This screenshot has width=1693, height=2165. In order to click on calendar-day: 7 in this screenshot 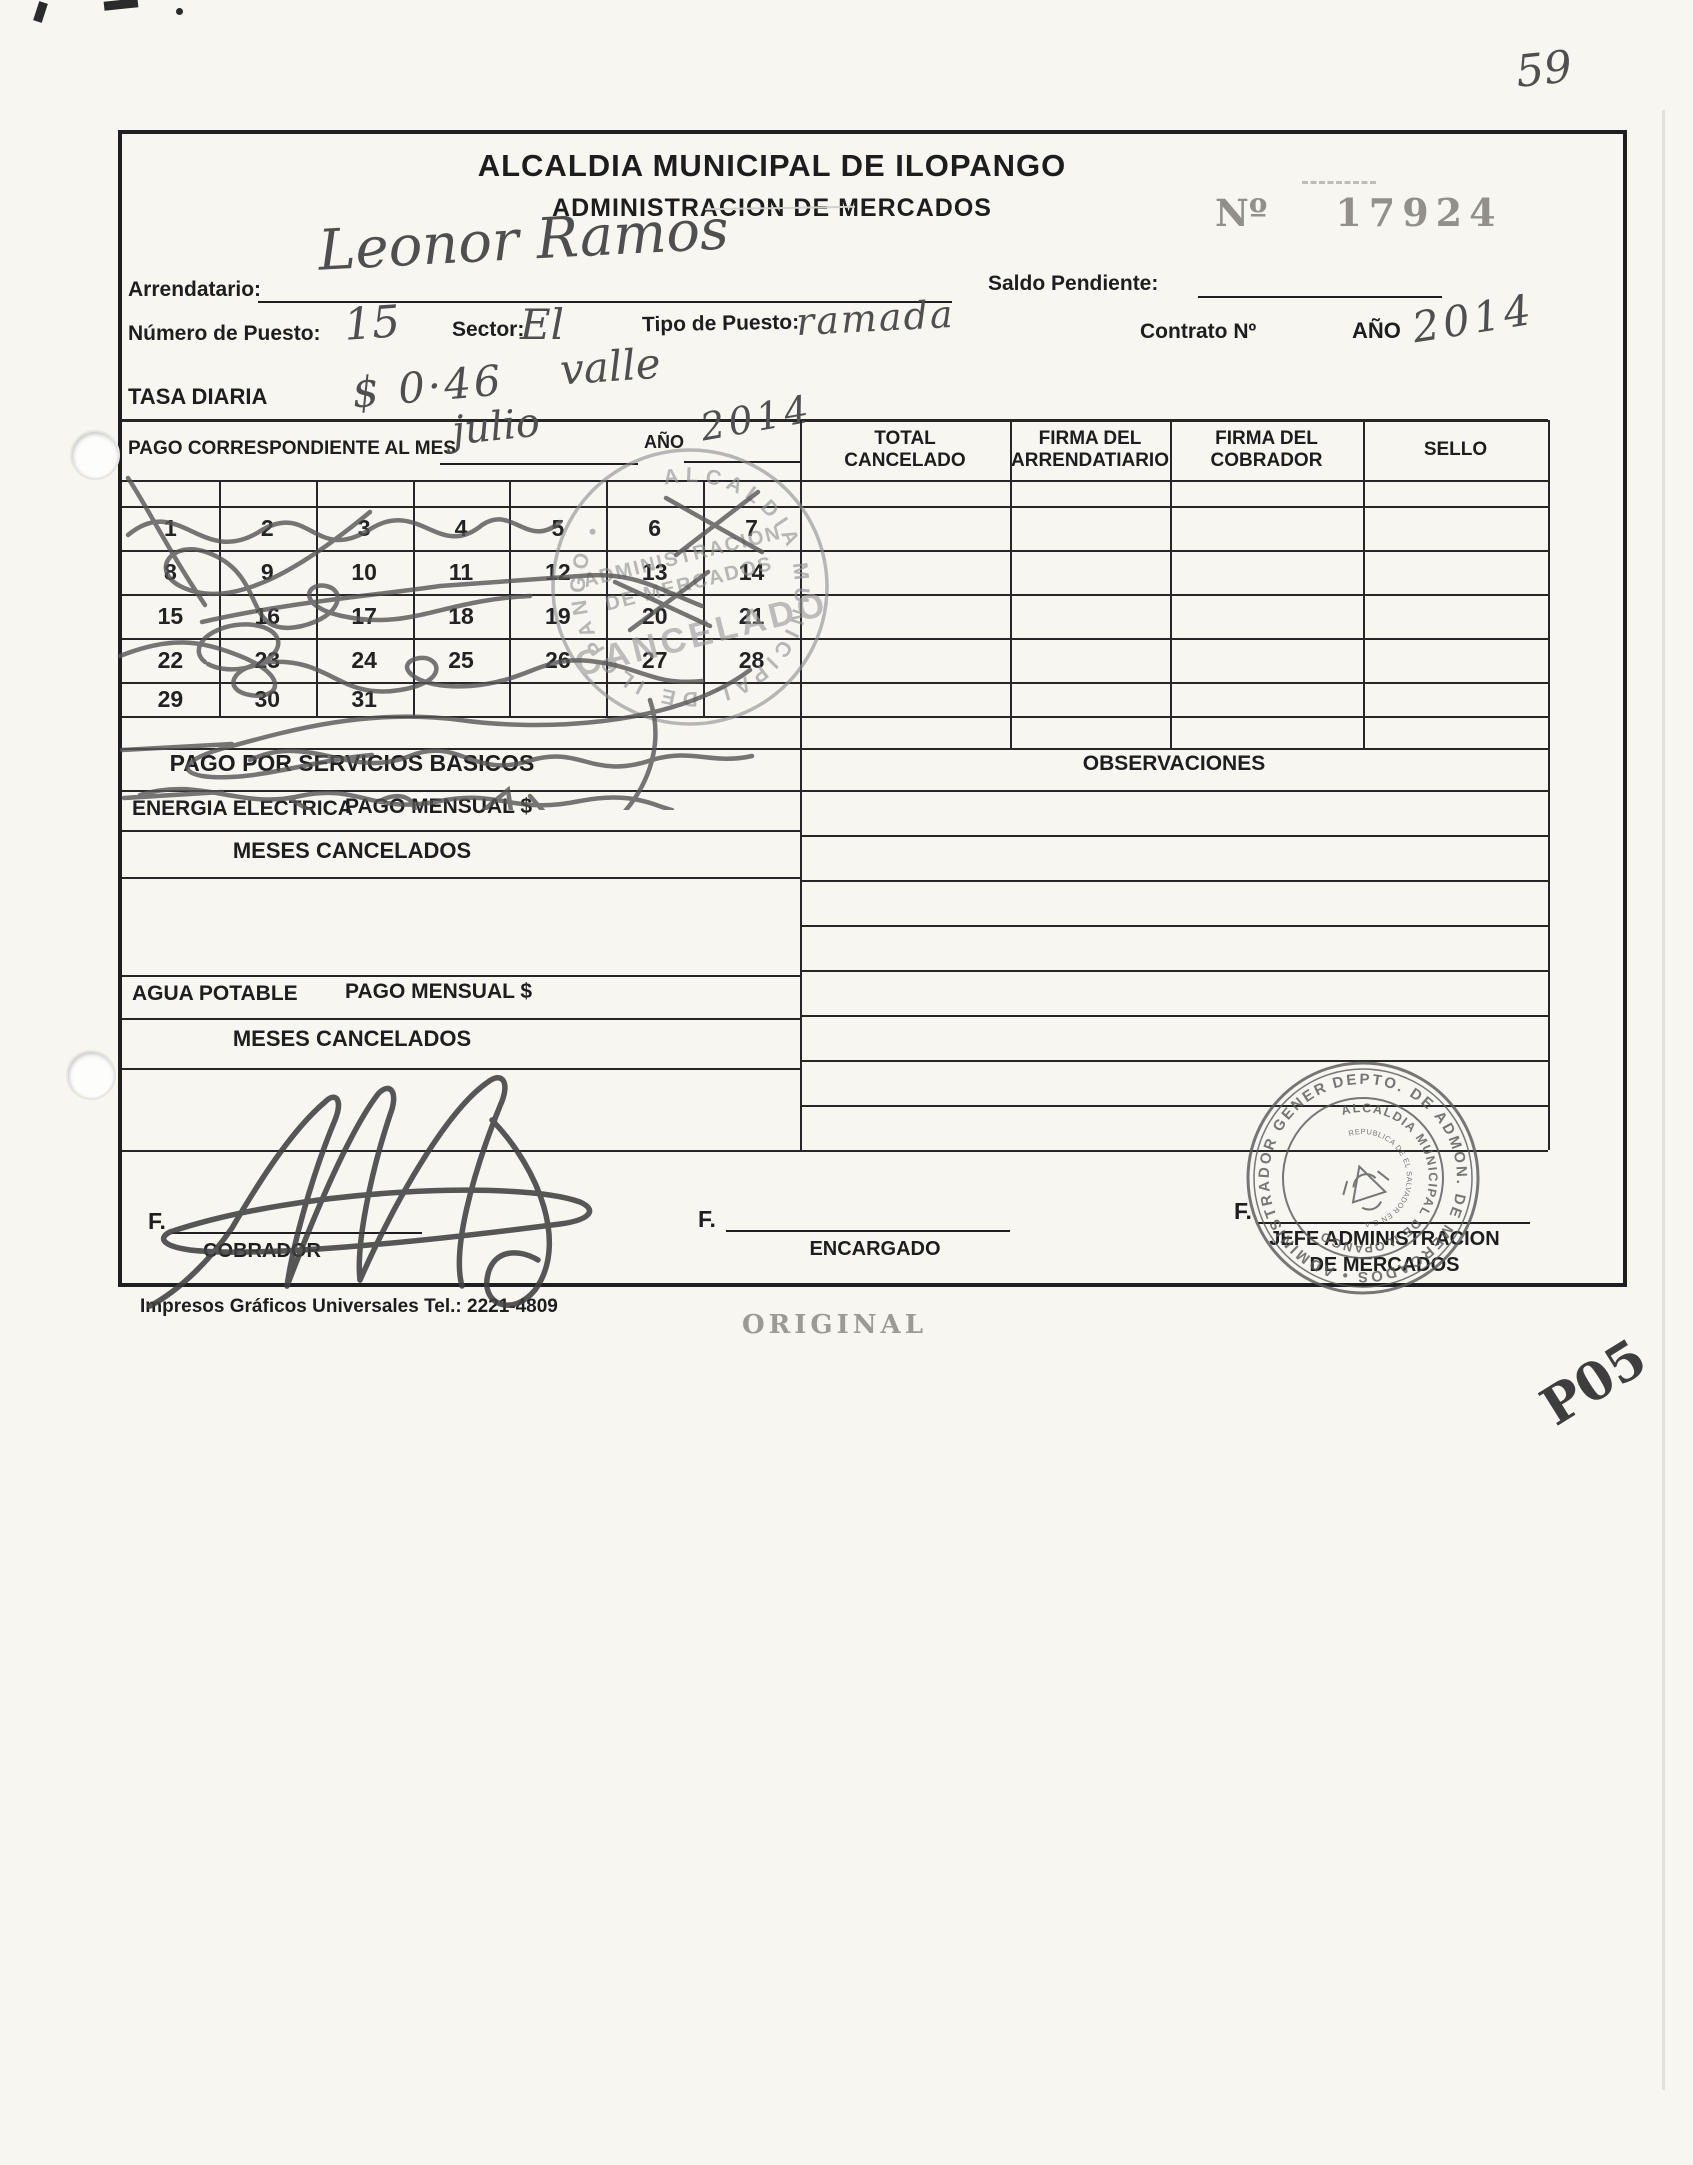, I will do `click(751, 527)`.